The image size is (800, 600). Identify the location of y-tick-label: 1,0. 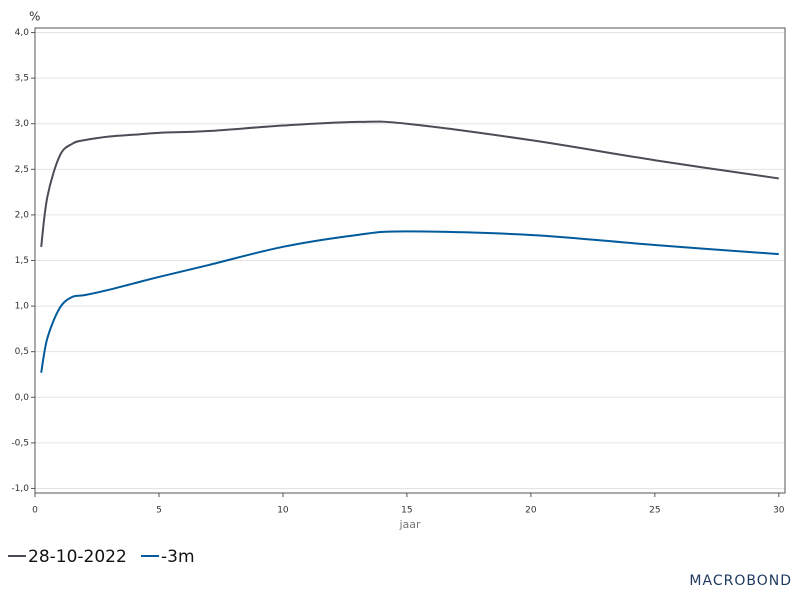
(22, 307).